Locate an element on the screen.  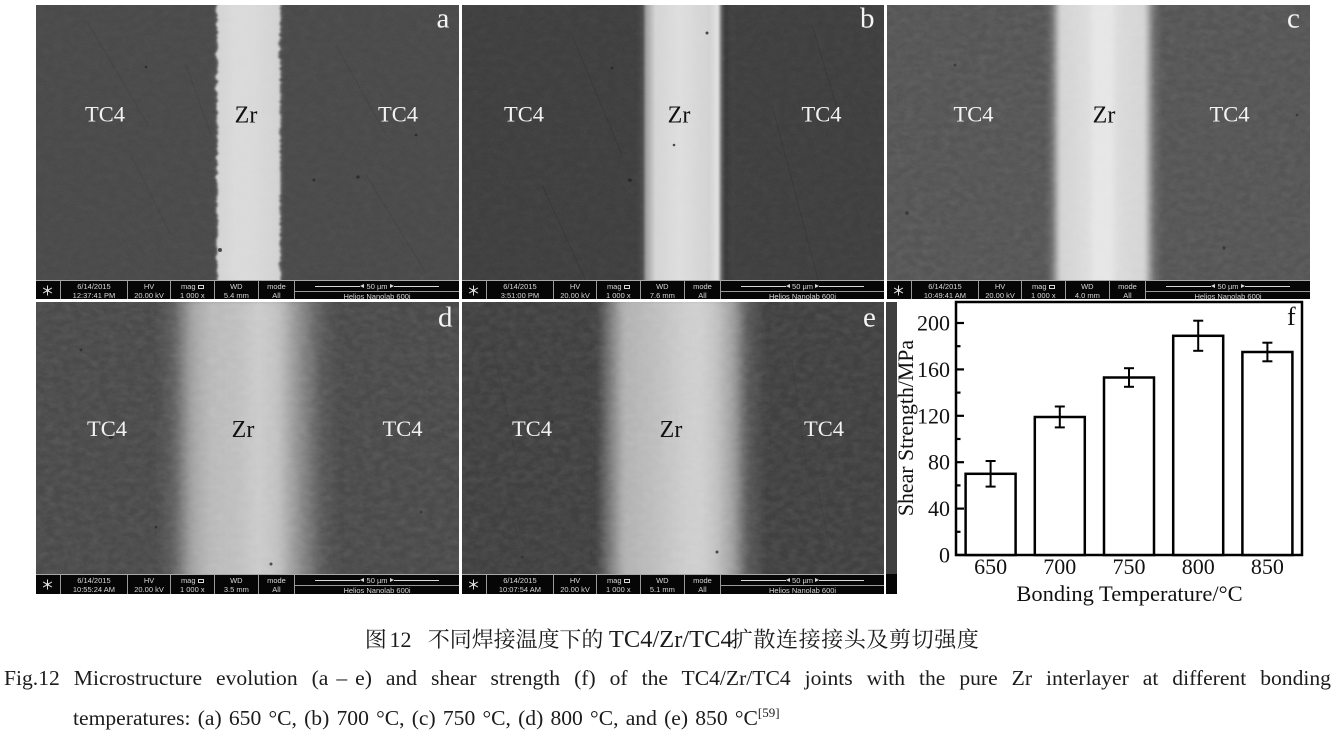
svg-text: 800 is located at coordinates (1198, 566).